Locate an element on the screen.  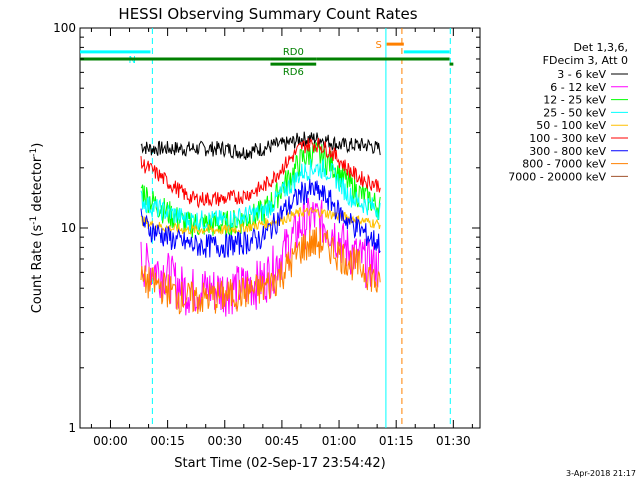
legend-header-line-1: Det 1,3,6, is located at coordinates (600, 47).